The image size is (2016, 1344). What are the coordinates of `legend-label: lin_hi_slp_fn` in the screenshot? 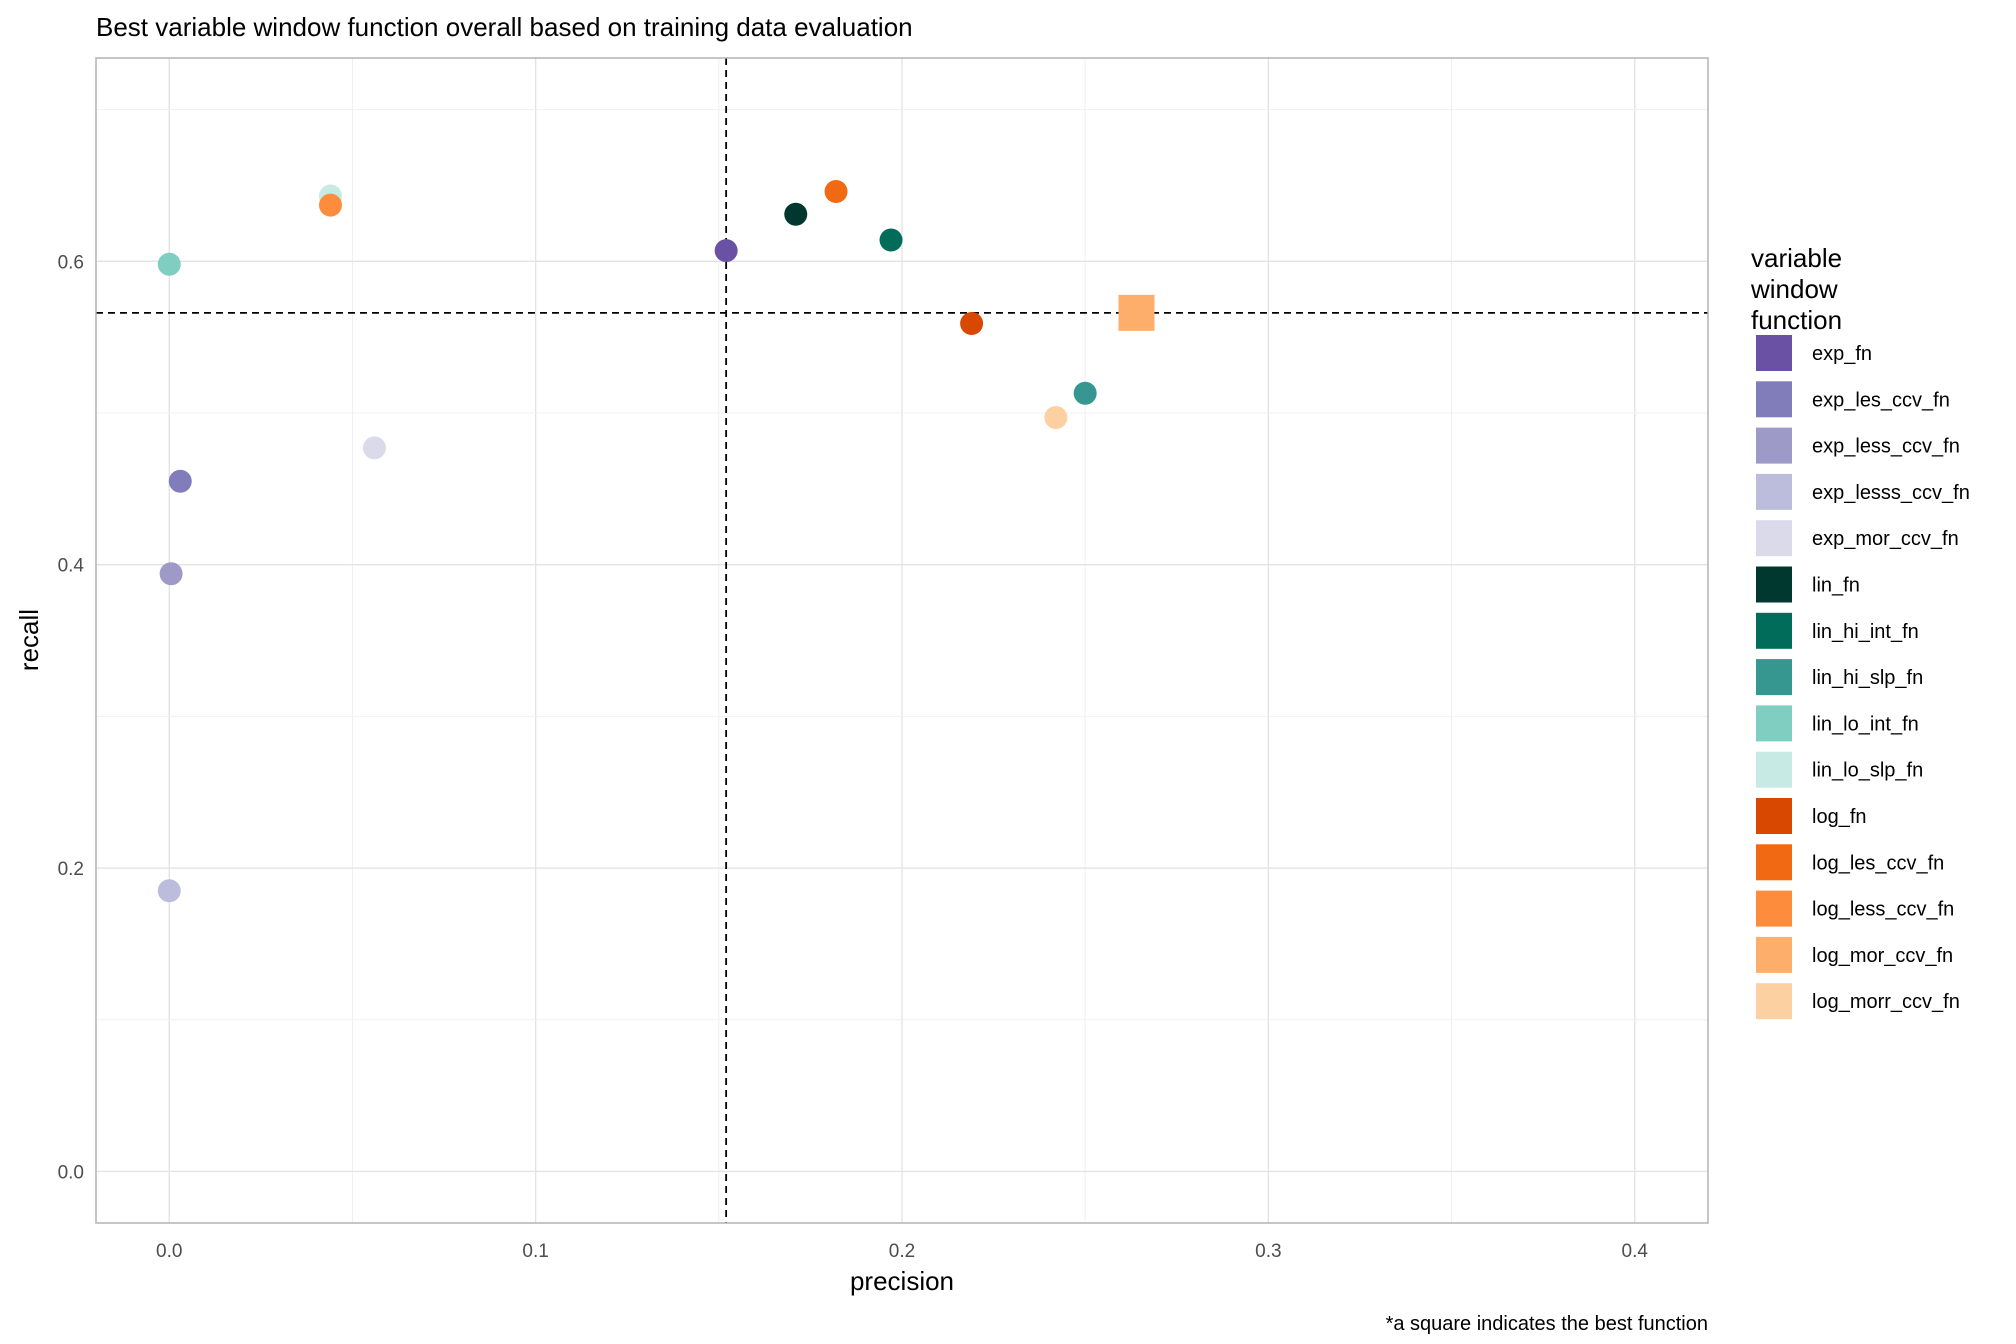 It's located at (1867, 678).